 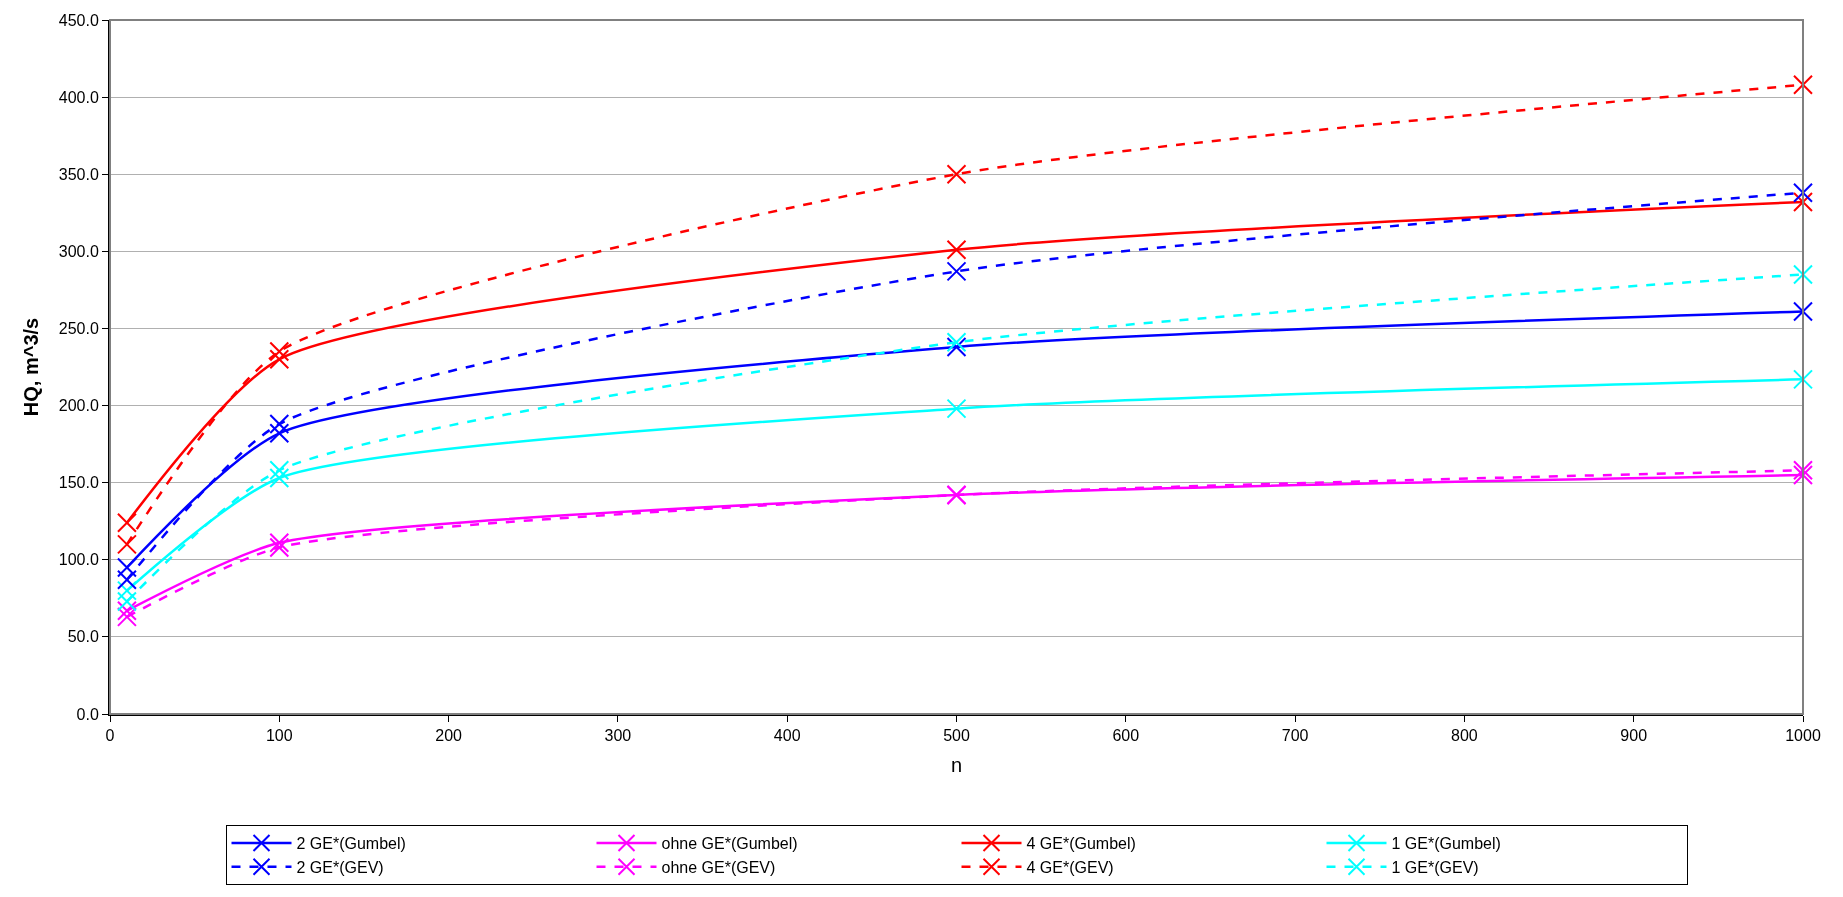 What do you see at coordinates (1634, 736) in the screenshot?
I see `x-tick-label: 900` at bounding box center [1634, 736].